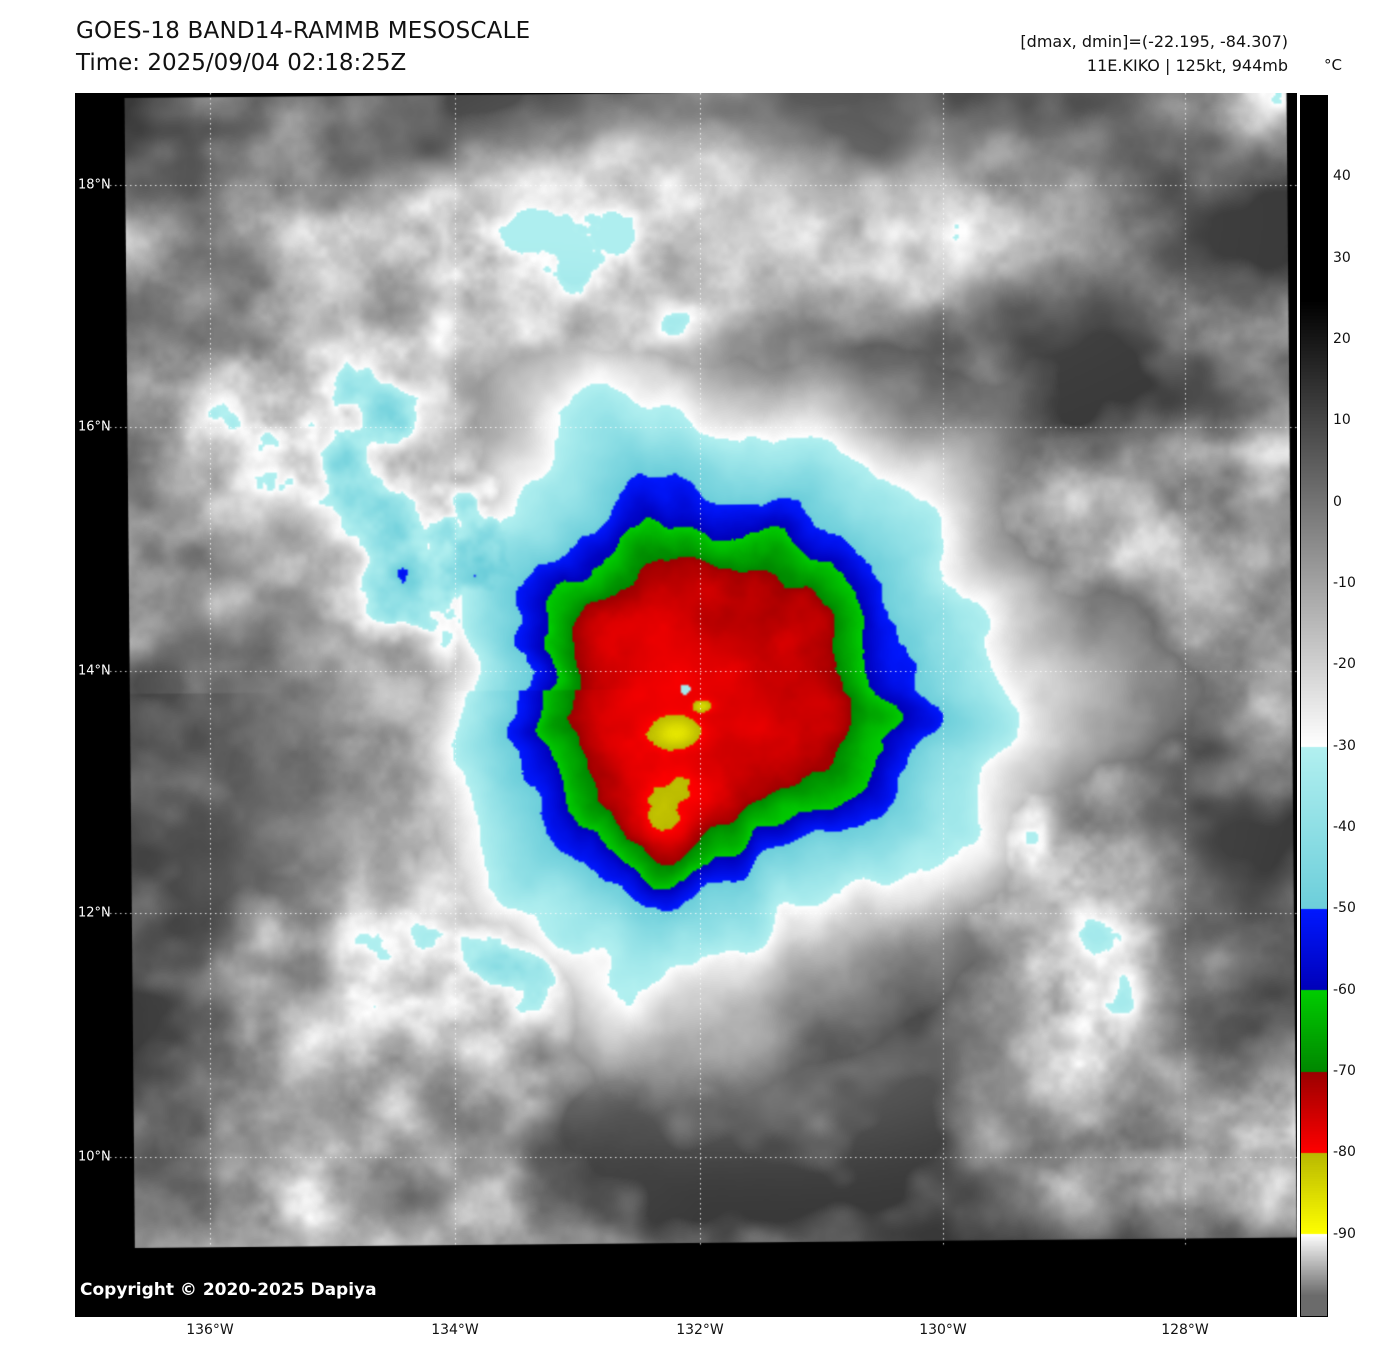  Describe the element at coordinates (1187, 65) in the screenshot. I see `storm-info-readout: 11E.KIKO | 125kt, 944mb` at that location.